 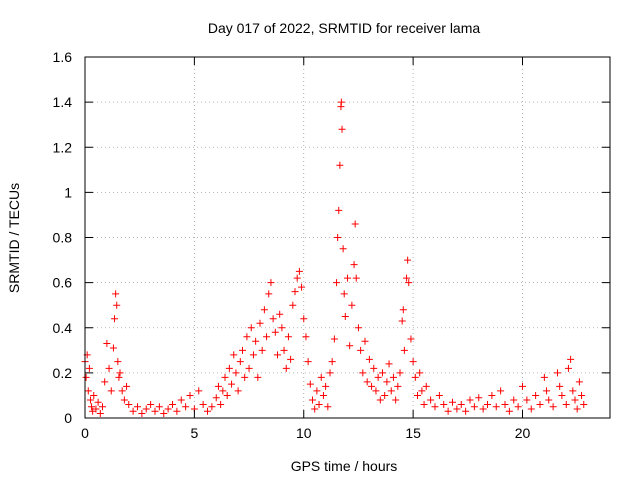 I want to click on y-tick-label: 0, so click(x=68, y=418).